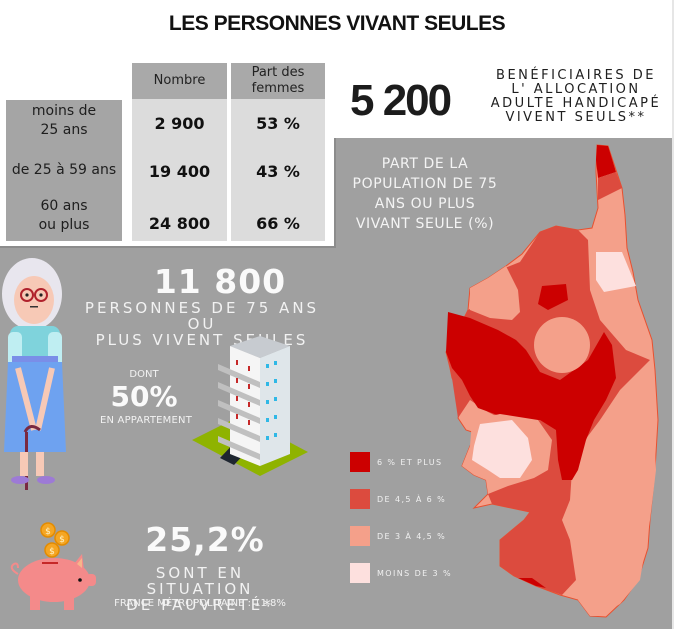  Describe the element at coordinates (250, 406) in the screenshot. I see `apartment-building-icon` at that location.